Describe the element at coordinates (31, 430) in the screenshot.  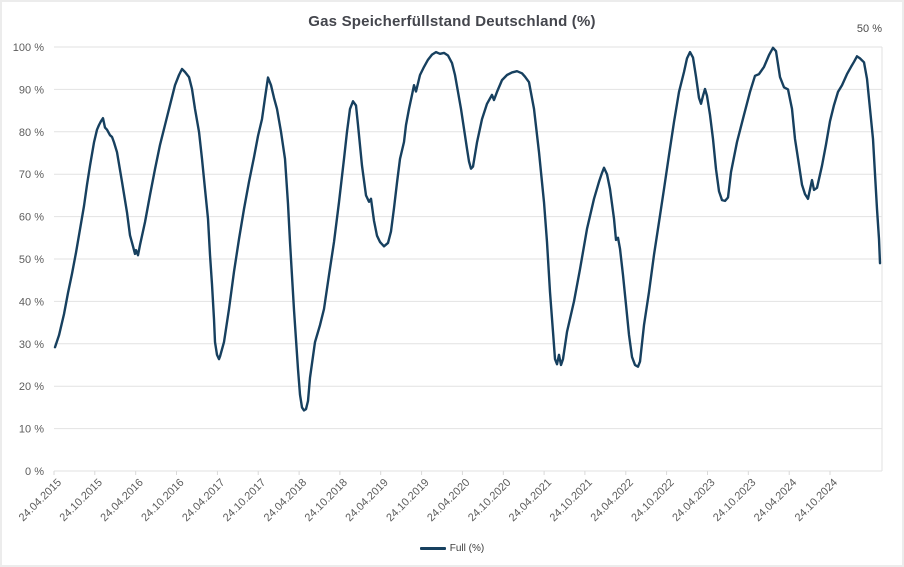
I see `y-axis-tick-label: 10 %` at that location.